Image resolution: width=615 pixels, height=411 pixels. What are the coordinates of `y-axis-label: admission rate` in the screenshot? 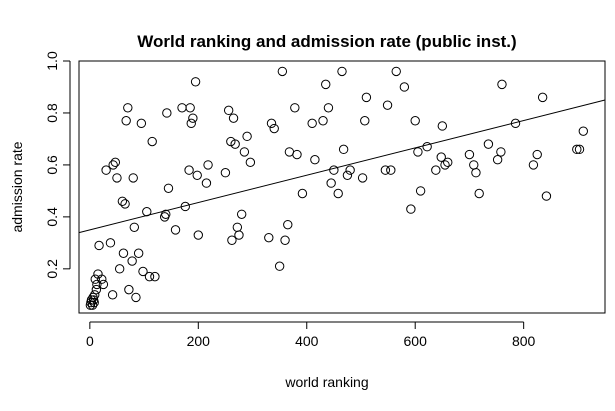 It's located at (17, 186).